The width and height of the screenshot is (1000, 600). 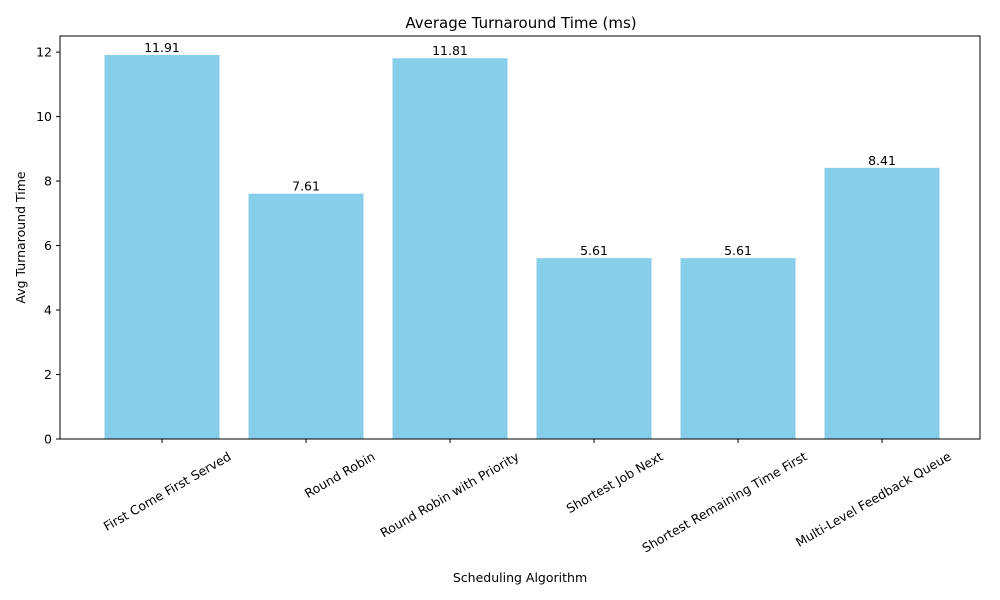 What do you see at coordinates (882, 160) in the screenshot?
I see `bar-data-label: 8.41` at bounding box center [882, 160].